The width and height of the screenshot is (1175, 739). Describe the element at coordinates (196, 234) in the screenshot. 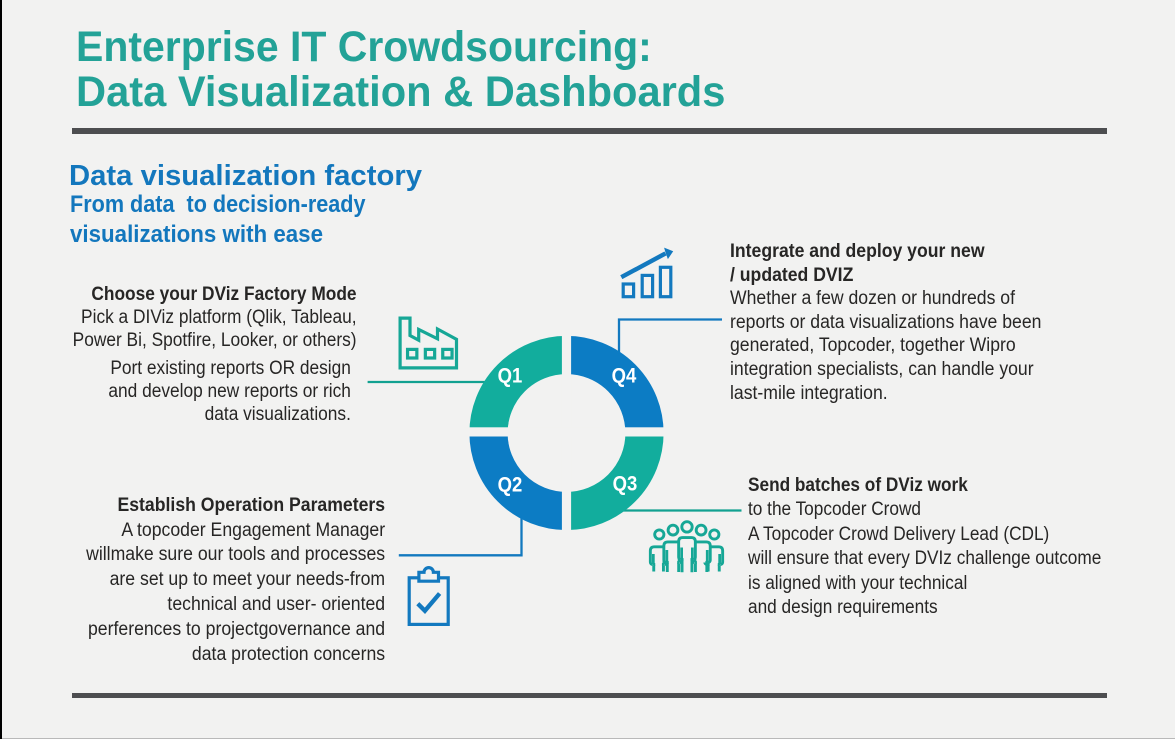

I see `section-subtitle-line2: visualizations with ease` at that location.